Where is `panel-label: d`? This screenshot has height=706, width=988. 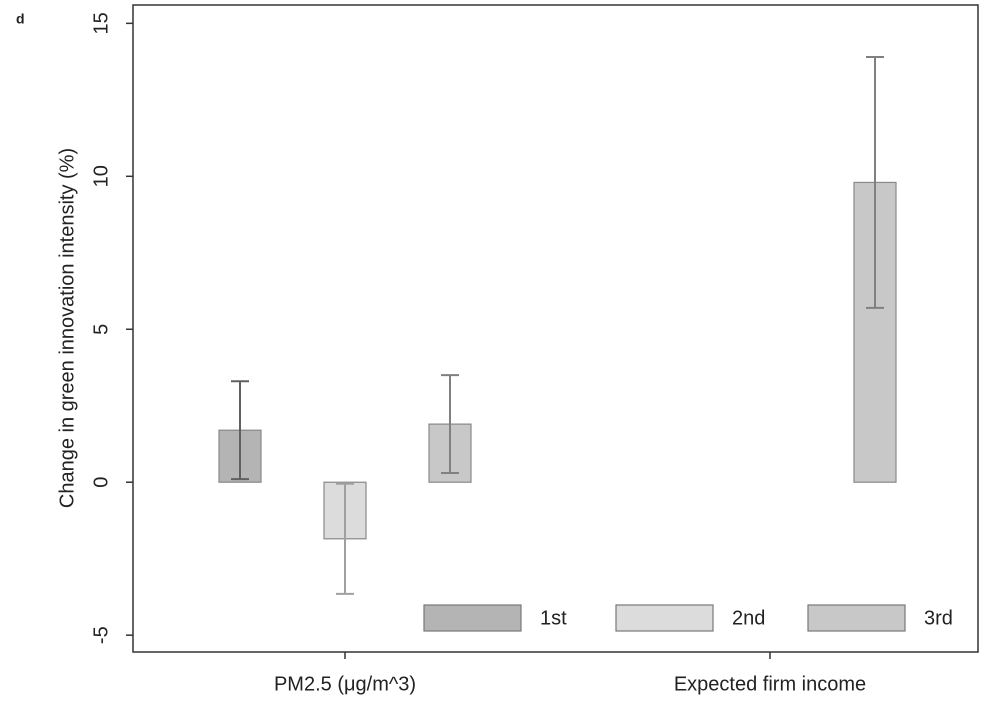 panel-label: d is located at coordinates (20, 19).